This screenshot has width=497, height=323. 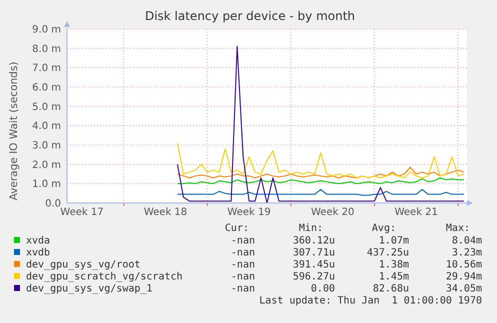 What do you see at coordinates (393, 277) in the screenshot?
I see `text: 1.45m` at bounding box center [393, 277].